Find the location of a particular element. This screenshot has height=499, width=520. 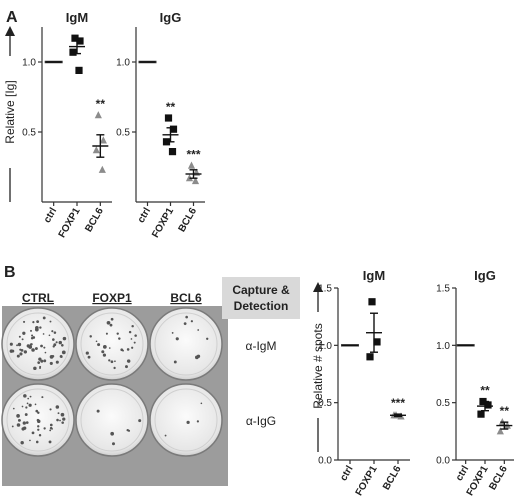

photo-column-foxp1: FOXP1 is located at coordinates (112, 298).